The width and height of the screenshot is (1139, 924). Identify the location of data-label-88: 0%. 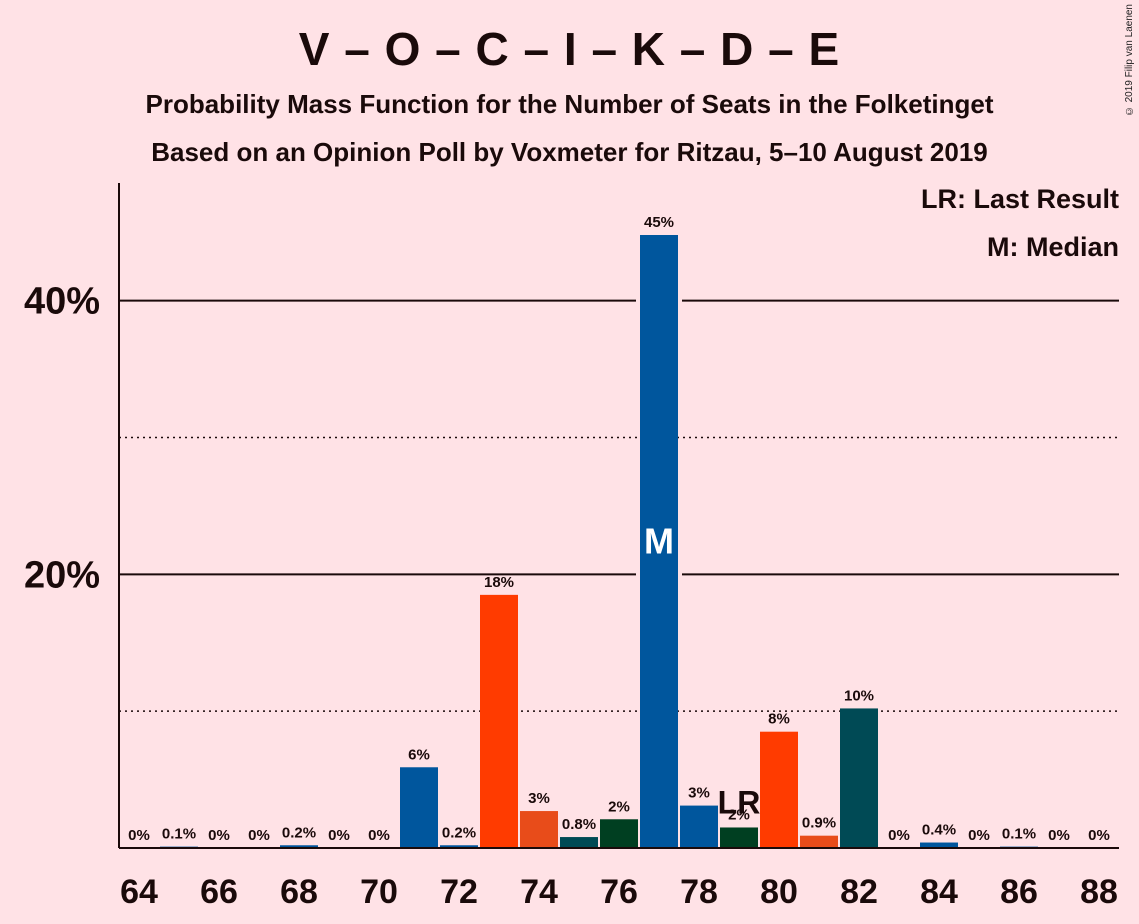
(1099, 835).